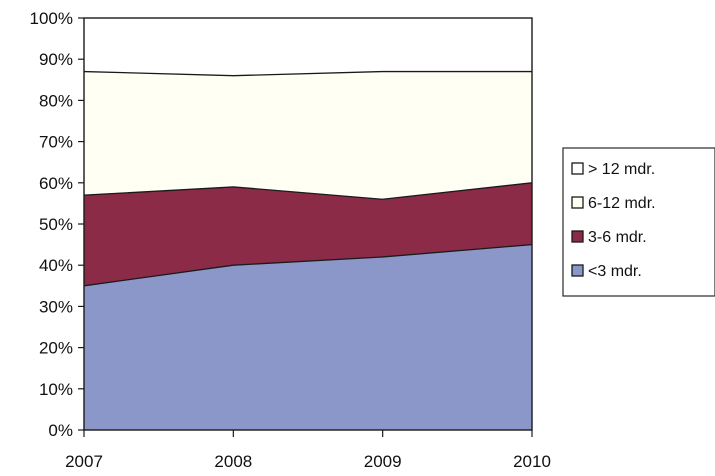 The width and height of the screenshot is (715, 476). What do you see at coordinates (622, 203) in the screenshot?
I see `legend-label: 6-12 mdr.` at bounding box center [622, 203].